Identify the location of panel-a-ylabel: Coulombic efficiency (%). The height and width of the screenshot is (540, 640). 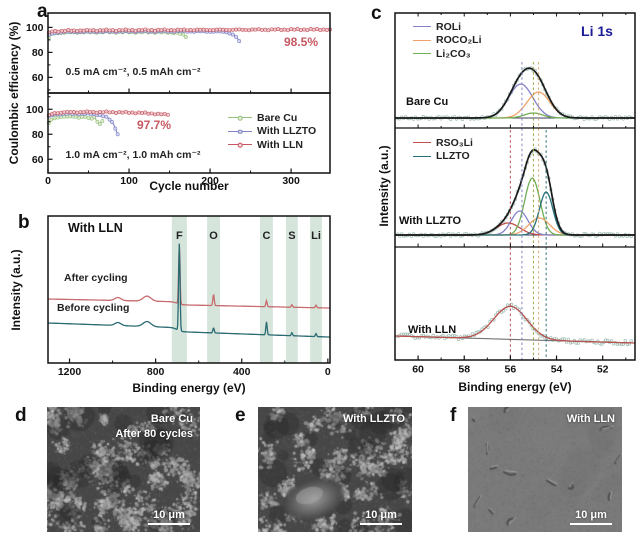
(14, 93).